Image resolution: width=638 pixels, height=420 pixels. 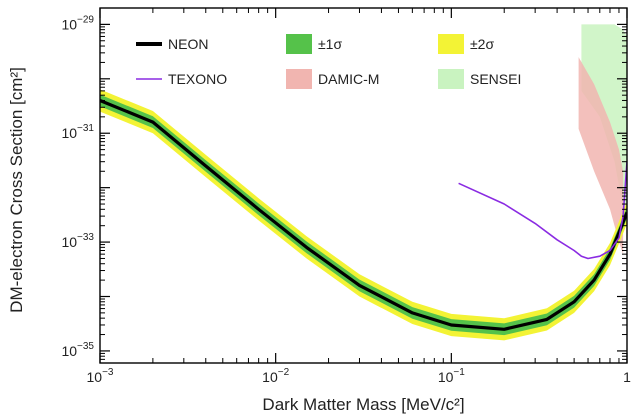 I want to click on legend-label-2: ±2σ, so click(x=482, y=44).